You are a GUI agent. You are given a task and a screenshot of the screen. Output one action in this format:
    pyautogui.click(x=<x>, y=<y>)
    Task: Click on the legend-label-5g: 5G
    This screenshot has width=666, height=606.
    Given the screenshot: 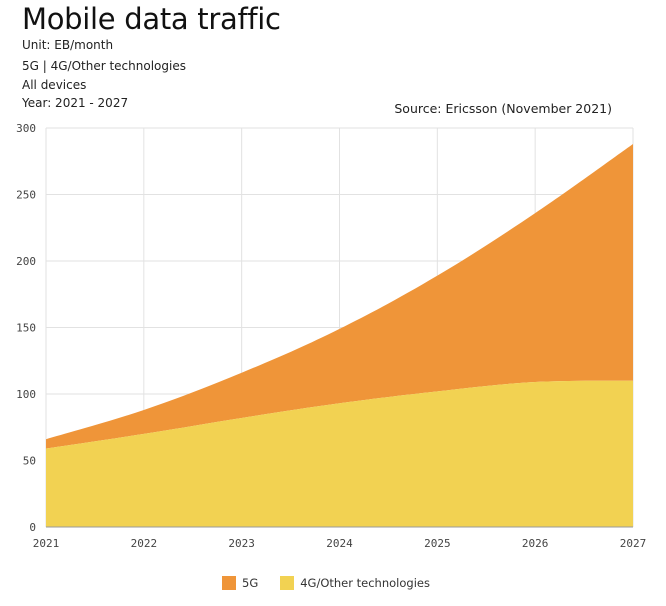 What is the action you would take?
    pyautogui.click(x=250, y=583)
    